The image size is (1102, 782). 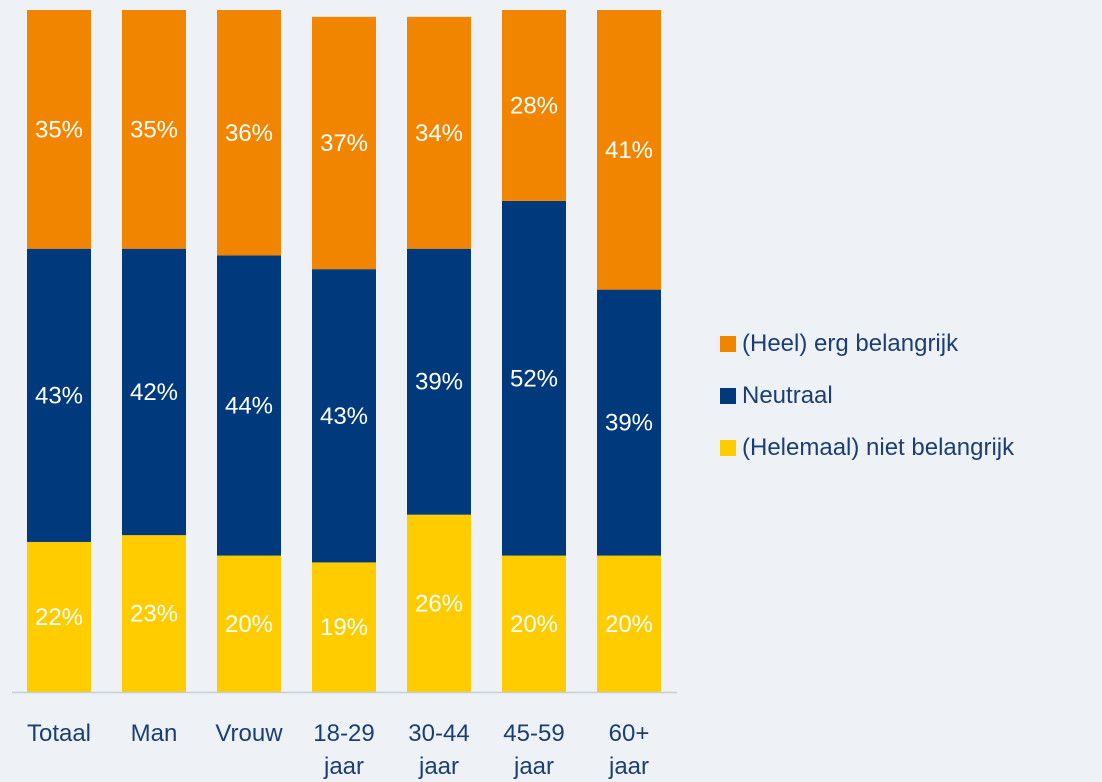 I want to click on x-tick-label: 60+, so click(x=629, y=733).